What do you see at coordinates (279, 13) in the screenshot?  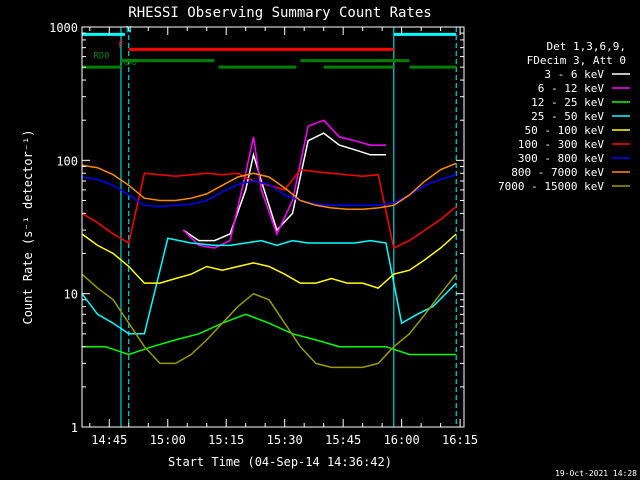 I see `chart-title: RHESSI Observing Summary Count Rates` at bounding box center [279, 13].